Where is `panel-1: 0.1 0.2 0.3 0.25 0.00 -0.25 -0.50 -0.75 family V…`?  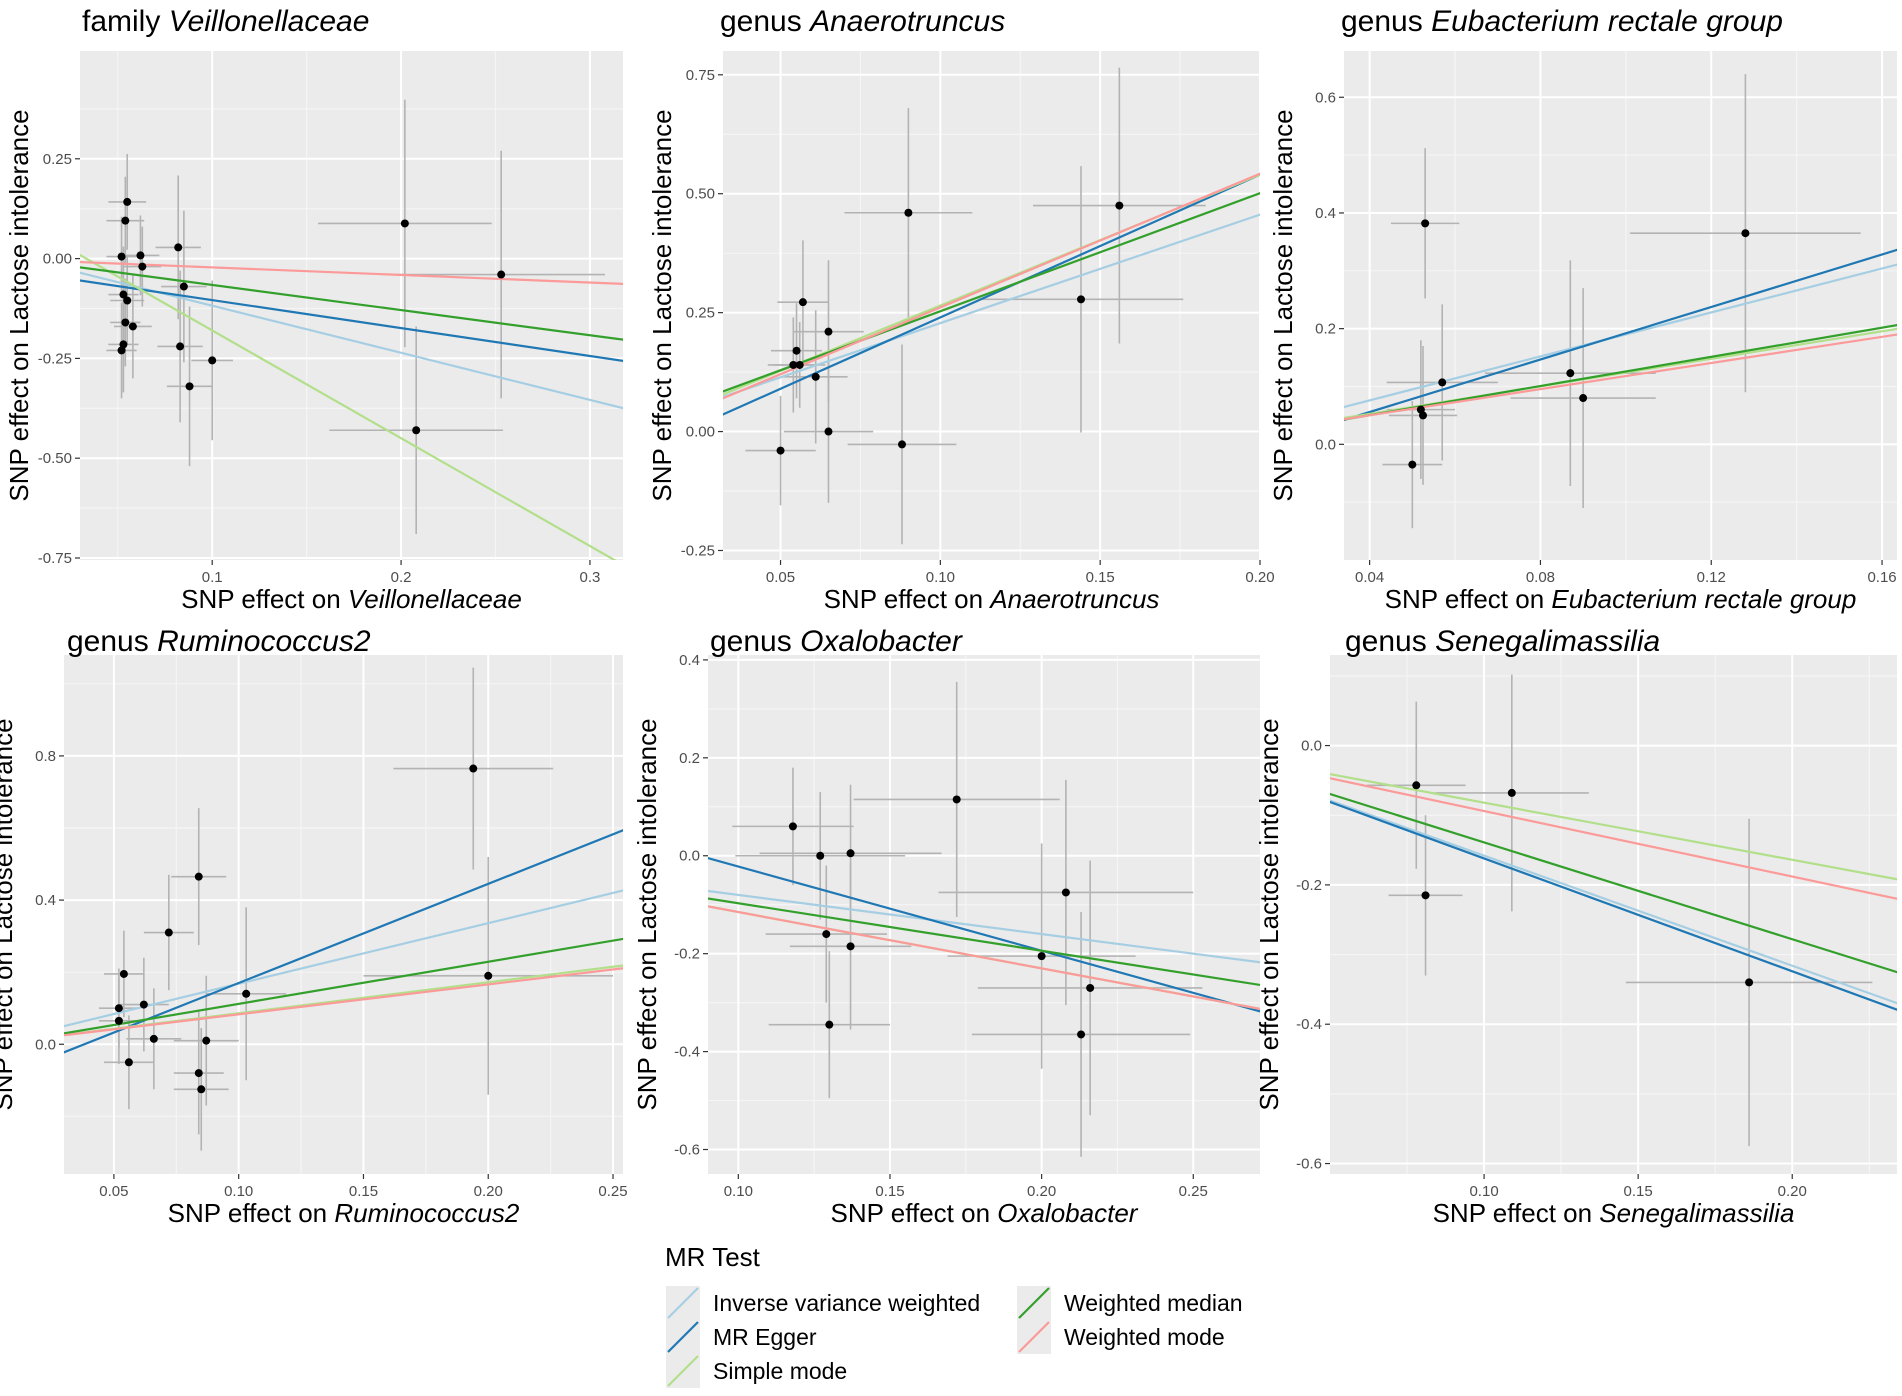
panel-1: 0.1 0.2 0.3 0.25 0.00 -0.25 -0.50 -0.75 family V… is located at coordinates (313, 309).